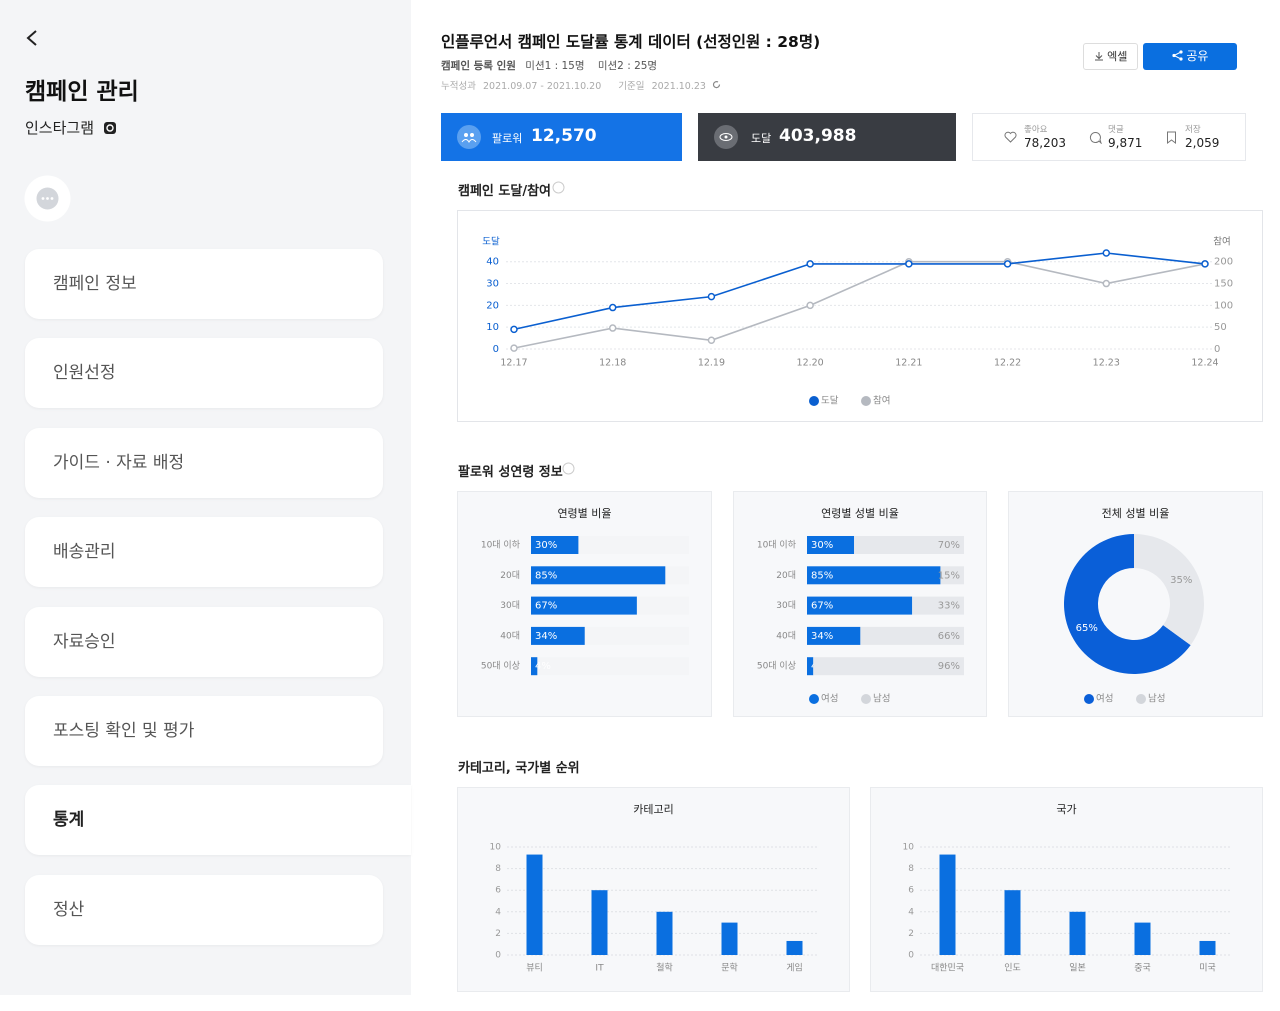 This screenshot has width=1280, height=1011. Describe the element at coordinates (822, 606) in the screenshot. I see `value-label: 67%` at that location.